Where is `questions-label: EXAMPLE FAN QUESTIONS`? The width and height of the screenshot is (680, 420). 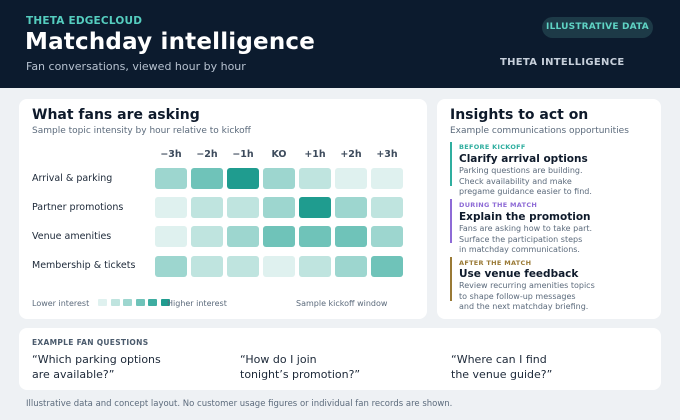
questions-label: EXAMPLE FAN QUESTIONS is located at coordinates (90, 342).